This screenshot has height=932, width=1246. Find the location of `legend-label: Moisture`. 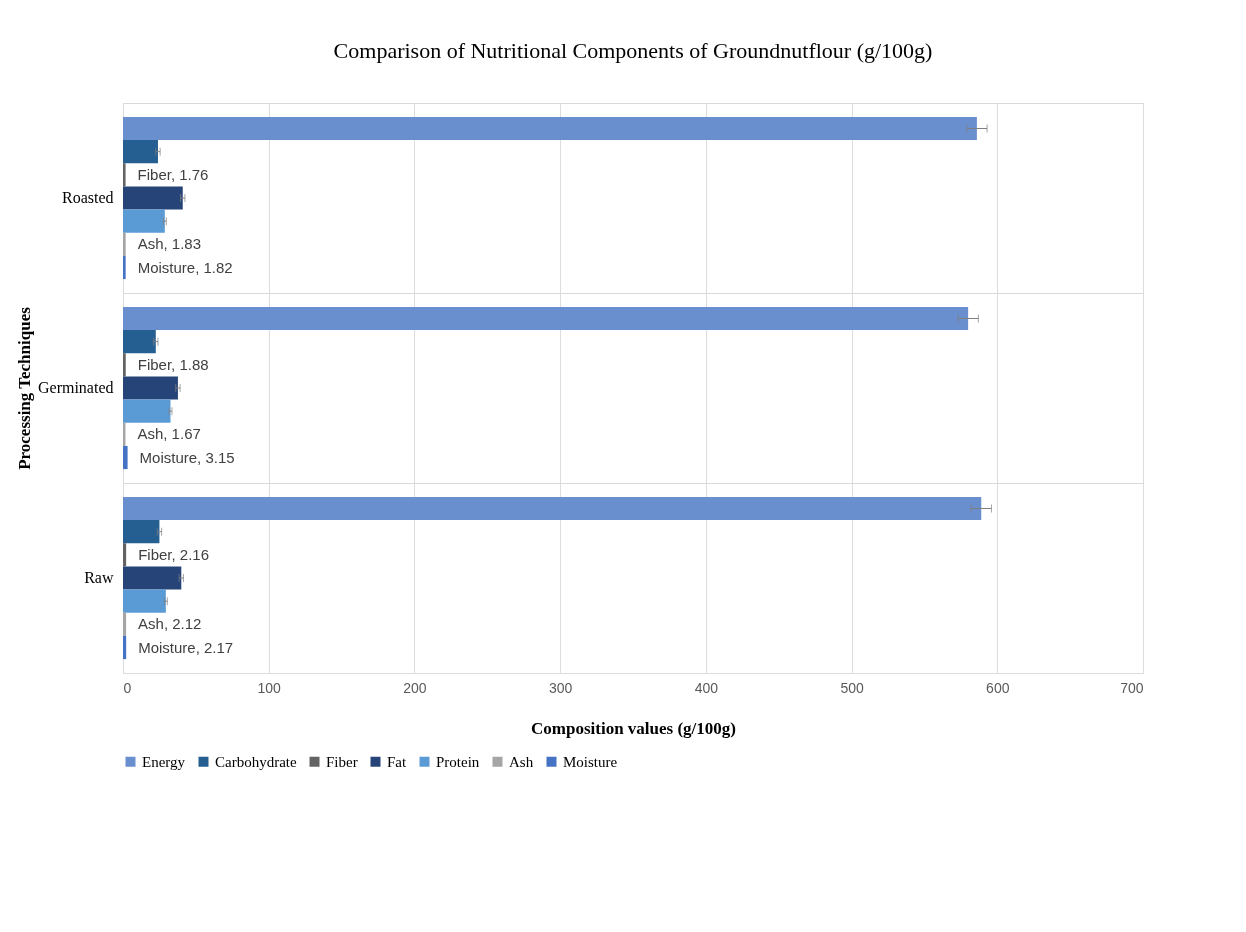

legend-label: Moisture is located at coordinates (590, 761).